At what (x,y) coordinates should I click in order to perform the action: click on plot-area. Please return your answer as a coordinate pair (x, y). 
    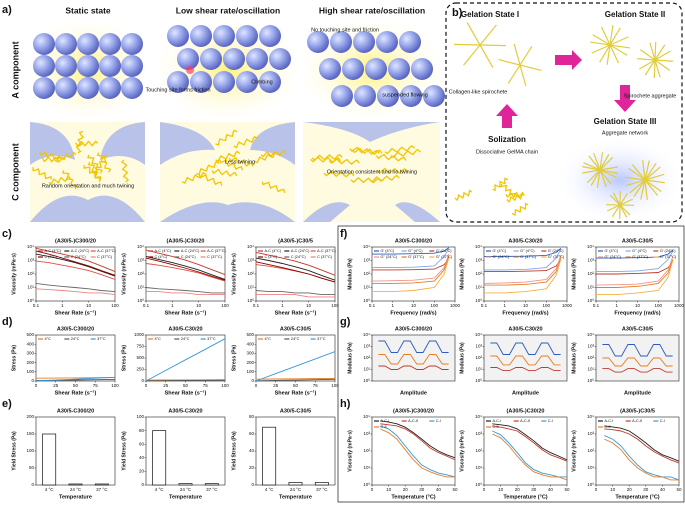
    Looking at the image, I should click on (75, 358).